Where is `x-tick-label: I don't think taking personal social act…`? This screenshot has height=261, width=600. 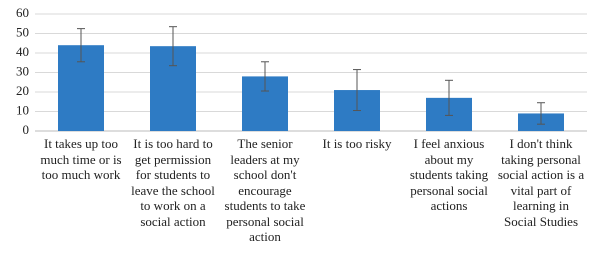
x-tick-label: I don't think taking personal social act… is located at coordinates (541, 182).